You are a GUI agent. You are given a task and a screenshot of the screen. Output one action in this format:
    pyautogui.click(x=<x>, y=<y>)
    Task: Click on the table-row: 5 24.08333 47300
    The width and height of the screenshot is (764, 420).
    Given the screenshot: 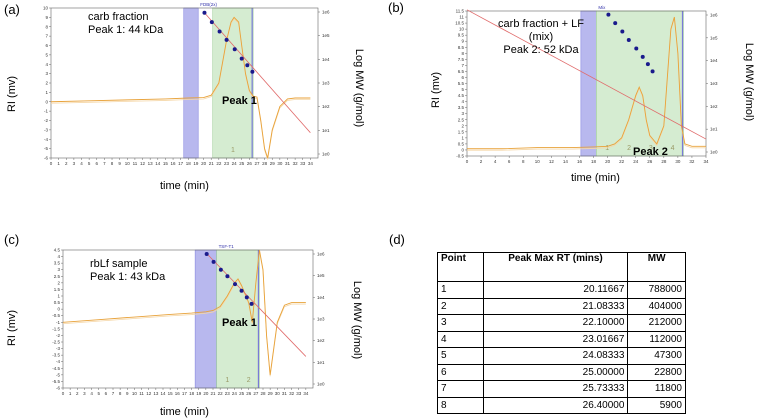 What is the action you would take?
    pyautogui.click(x=561, y=356)
    